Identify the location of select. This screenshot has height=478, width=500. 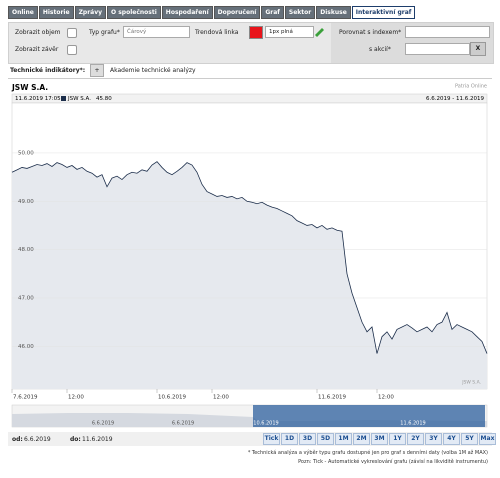
(447, 32).